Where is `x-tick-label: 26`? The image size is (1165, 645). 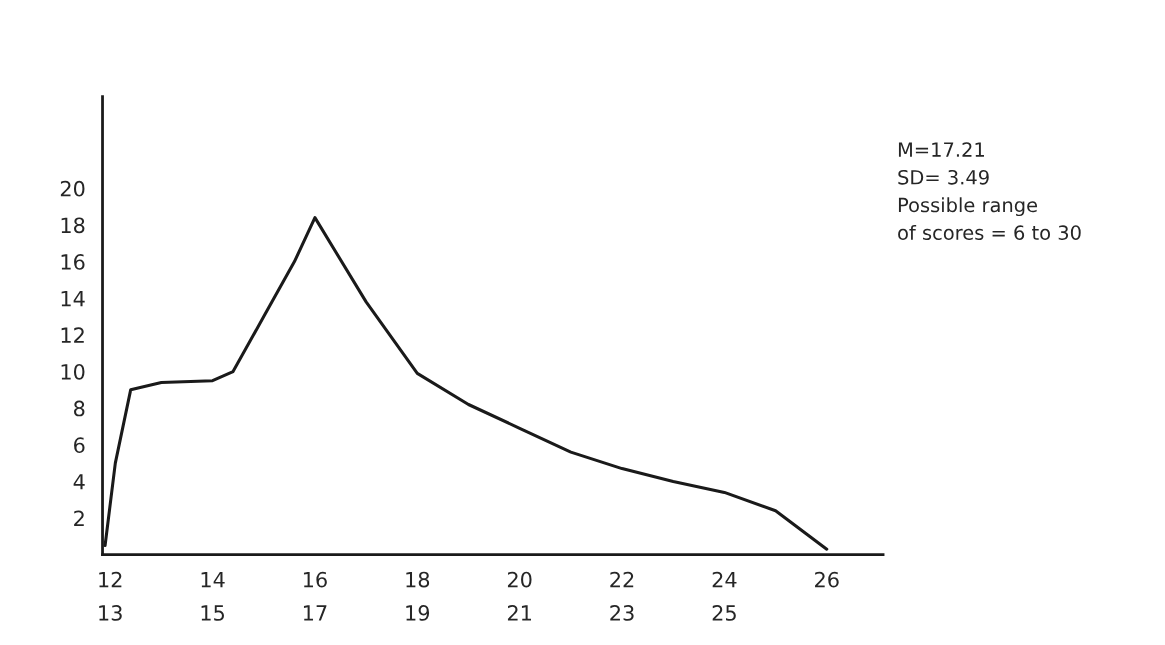 x-tick-label: 26 is located at coordinates (827, 579).